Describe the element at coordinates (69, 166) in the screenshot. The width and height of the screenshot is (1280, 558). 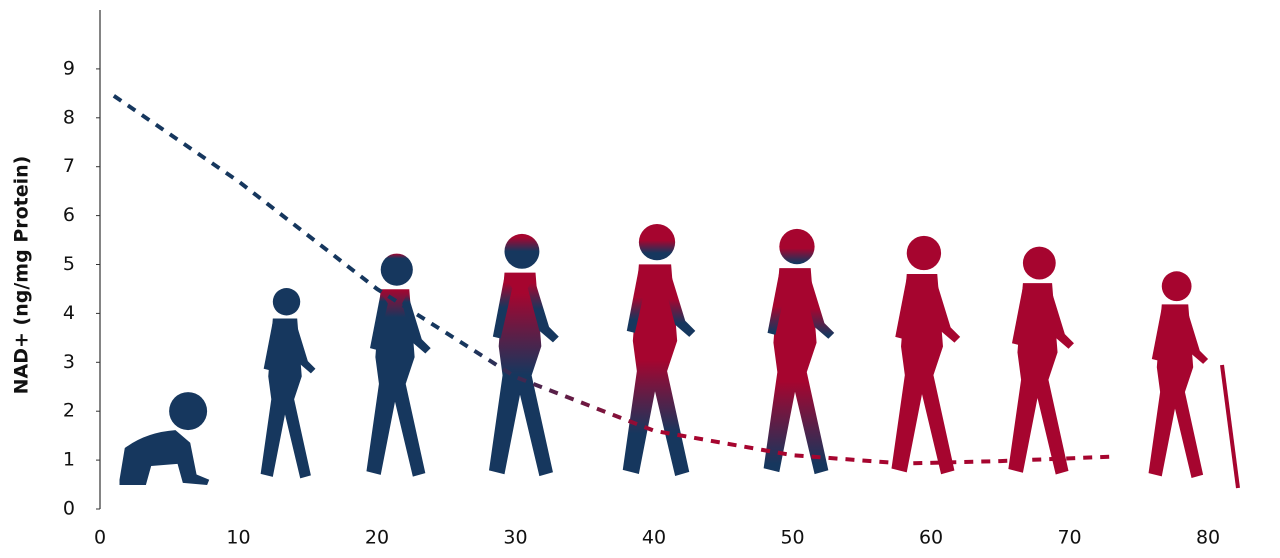
I see `y-tick-label: 7` at that location.